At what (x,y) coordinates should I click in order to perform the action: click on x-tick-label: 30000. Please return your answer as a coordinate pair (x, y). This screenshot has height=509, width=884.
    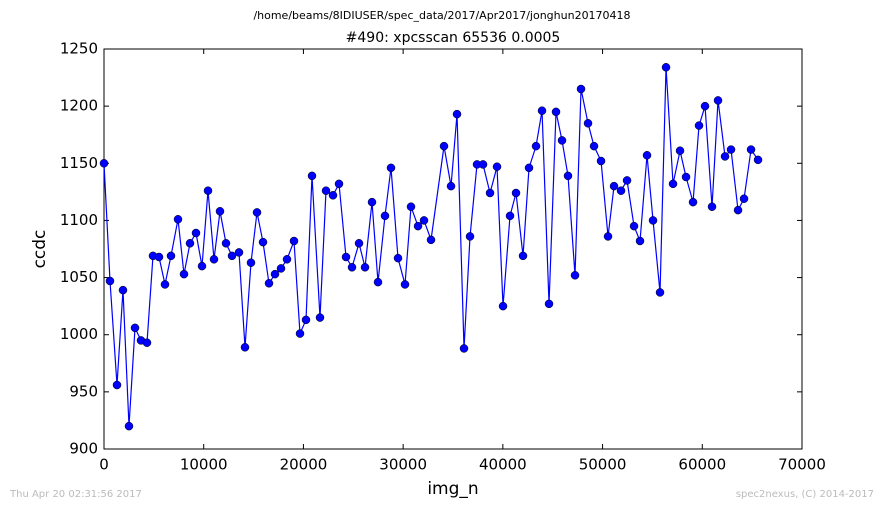
    Looking at the image, I should click on (403, 465).